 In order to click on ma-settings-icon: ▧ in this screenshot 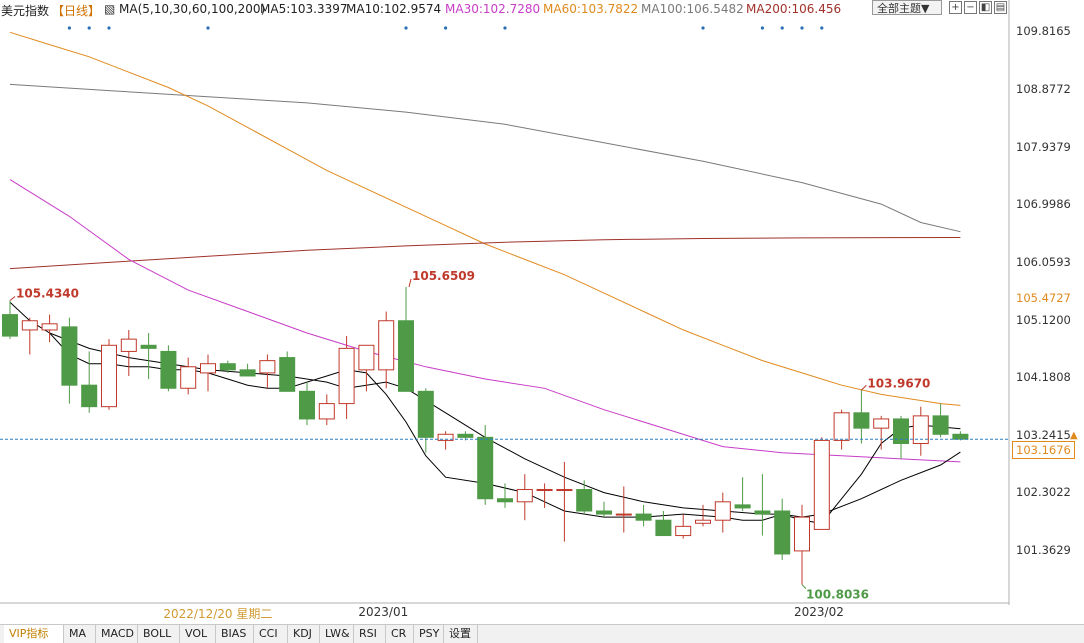, I will do `click(110, 9)`.